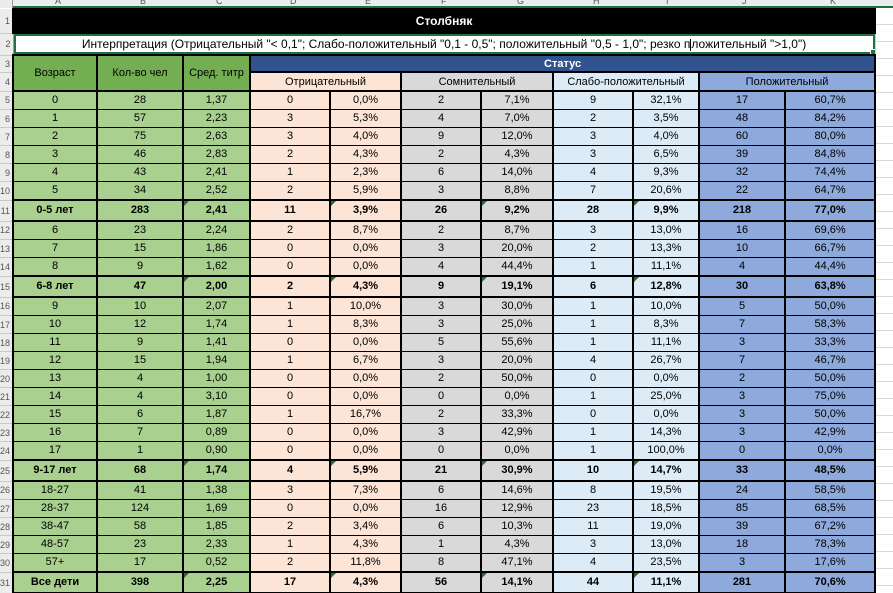 Image resolution: width=893 pixels, height=593 pixels. I want to click on cell-count: 23, so click(140, 544).